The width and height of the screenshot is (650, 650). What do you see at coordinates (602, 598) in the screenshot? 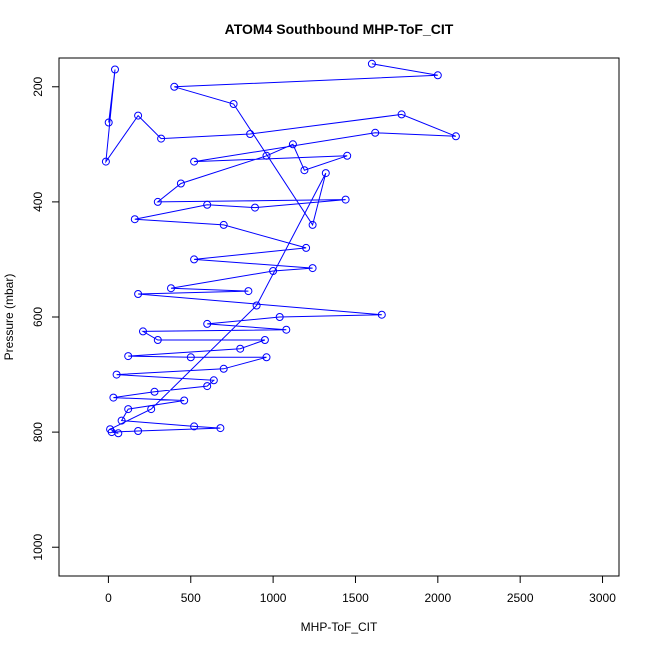
I see `x-tick-label: 3000` at bounding box center [602, 598].